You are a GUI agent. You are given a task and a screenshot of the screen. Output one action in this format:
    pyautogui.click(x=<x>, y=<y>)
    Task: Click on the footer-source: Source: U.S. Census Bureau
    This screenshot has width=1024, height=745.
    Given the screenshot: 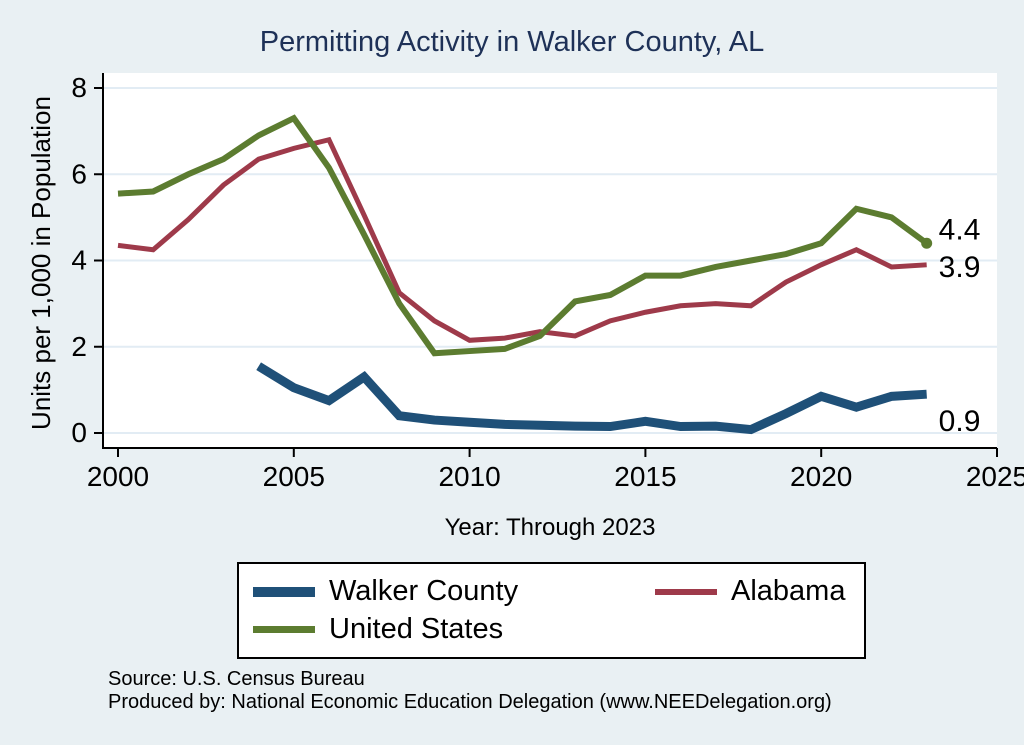 What is the action you would take?
    pyautogui.click(x=236, y=679)
    